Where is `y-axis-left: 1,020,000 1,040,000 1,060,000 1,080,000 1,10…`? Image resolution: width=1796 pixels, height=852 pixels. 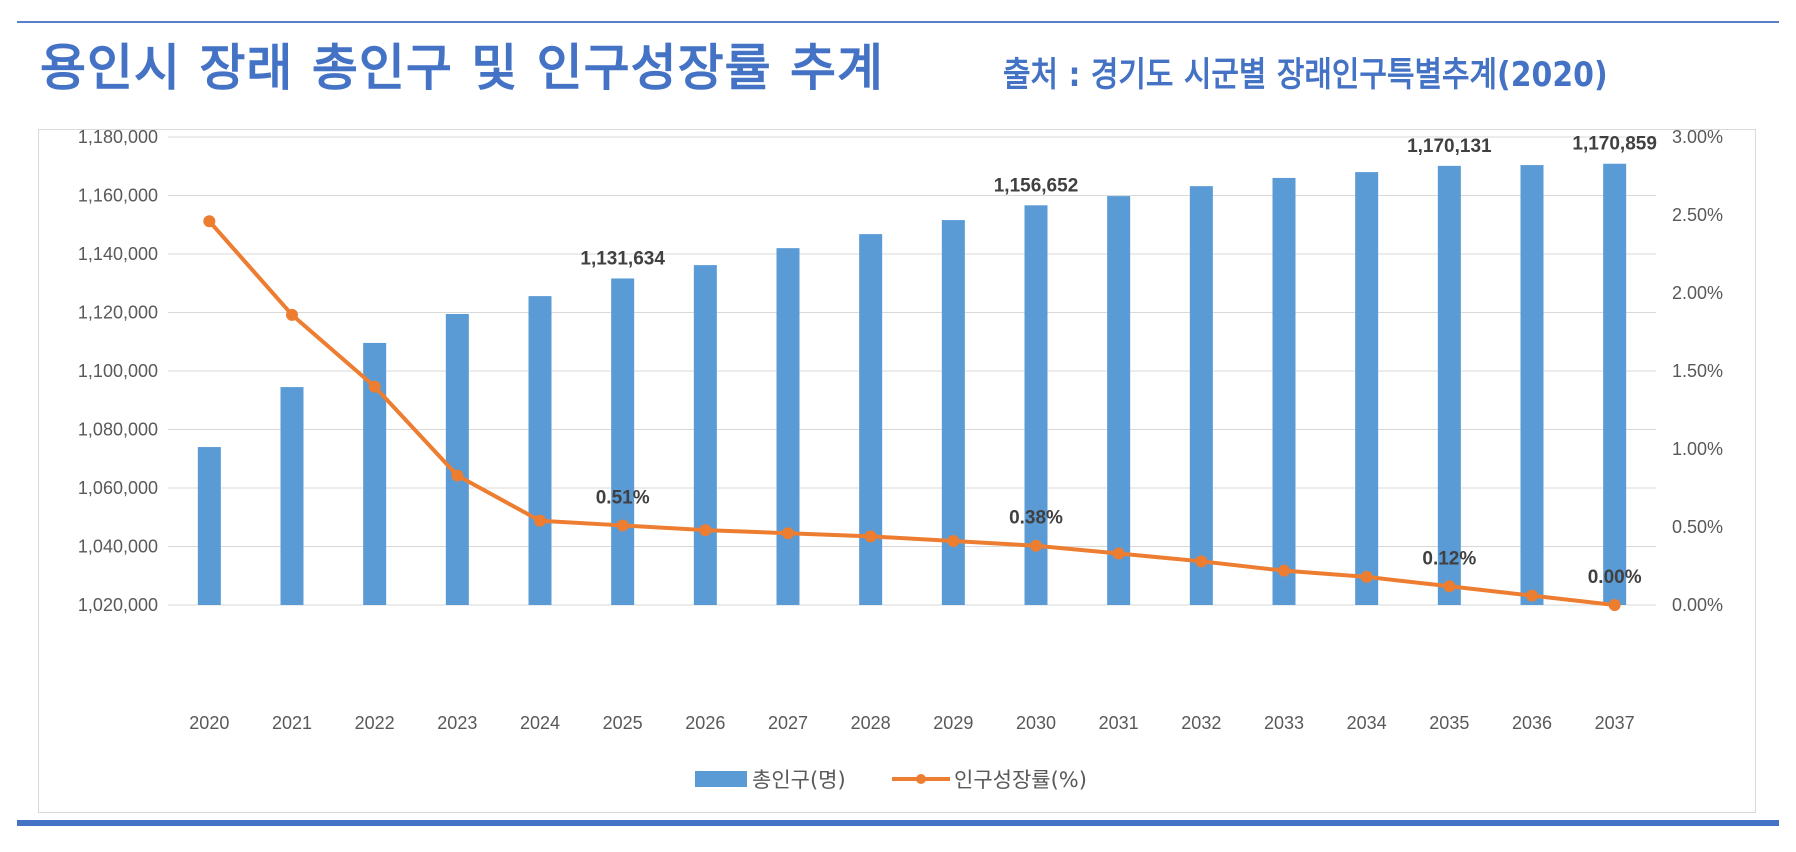
y-axis-left: 1,020,000 1,040,000 1,060,000 1,080,000 1,10… is located at coordinates (118, 371).